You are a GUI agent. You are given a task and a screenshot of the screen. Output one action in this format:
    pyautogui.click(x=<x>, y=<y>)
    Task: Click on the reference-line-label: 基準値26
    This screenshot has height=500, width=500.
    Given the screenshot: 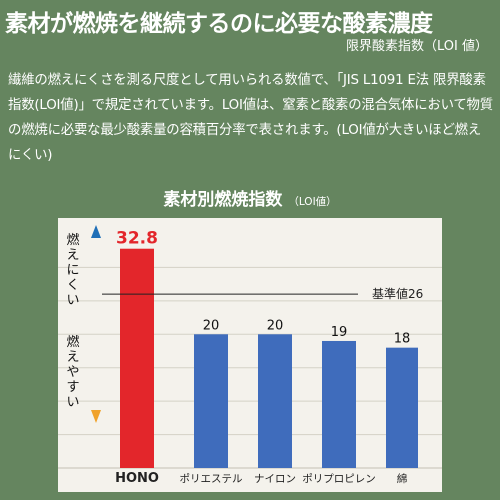 What is the action you would take?
    pyautogui.click(x=397, y=293)
    